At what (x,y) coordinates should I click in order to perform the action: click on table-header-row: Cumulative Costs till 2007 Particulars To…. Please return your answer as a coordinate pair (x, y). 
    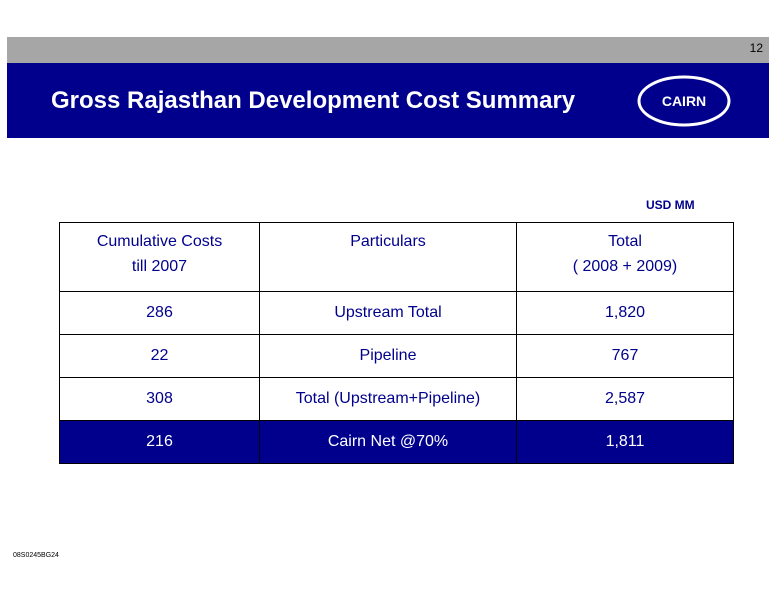
    Looking at the image, I should click on (396, 257).